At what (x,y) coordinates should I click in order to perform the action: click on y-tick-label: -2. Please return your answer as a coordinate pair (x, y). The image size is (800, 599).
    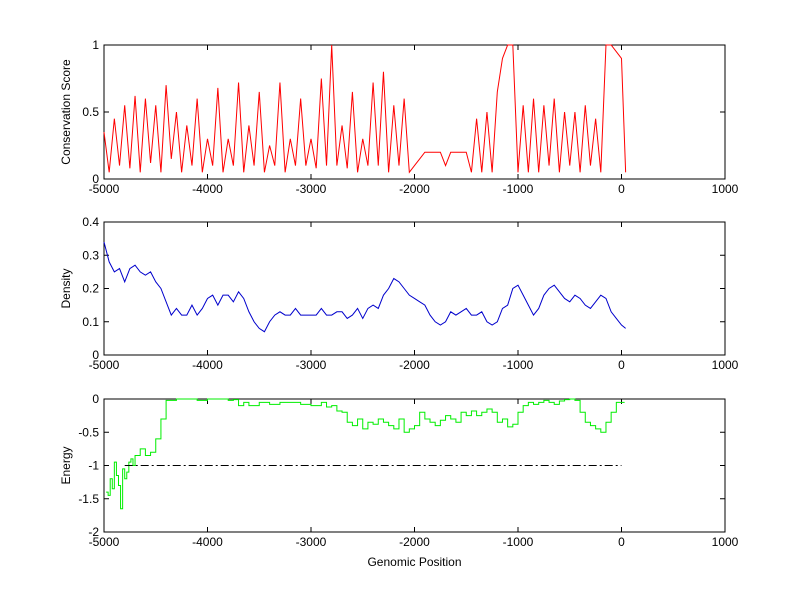
    Looking at the image, I should click on (93, 532).